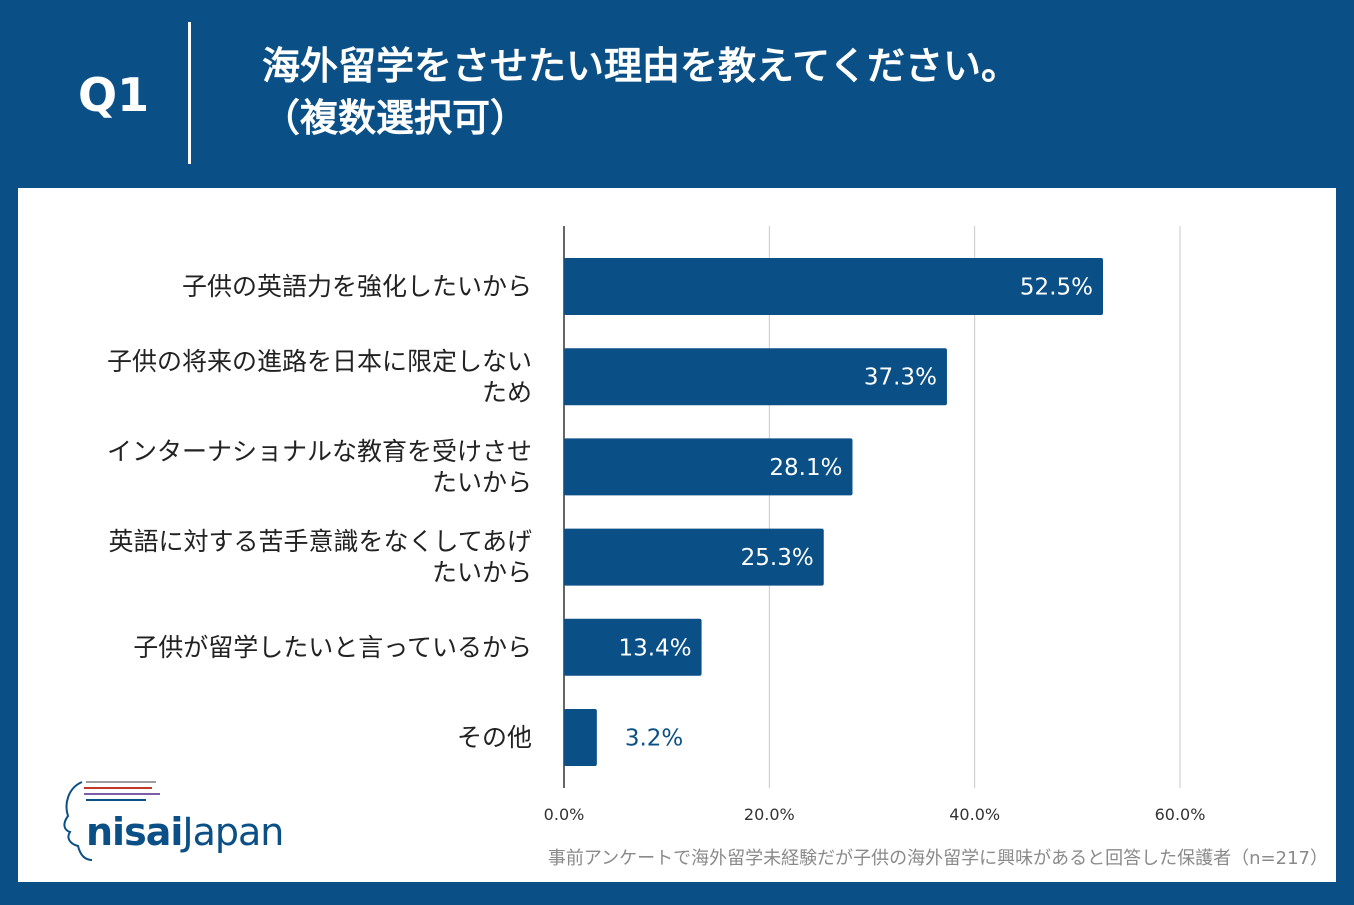 This screenshot has height=905, width=1354. Describe the element at coordinates (1180, 814) in the screenshot. I see `x-tick-label: 60.0%` at that location.